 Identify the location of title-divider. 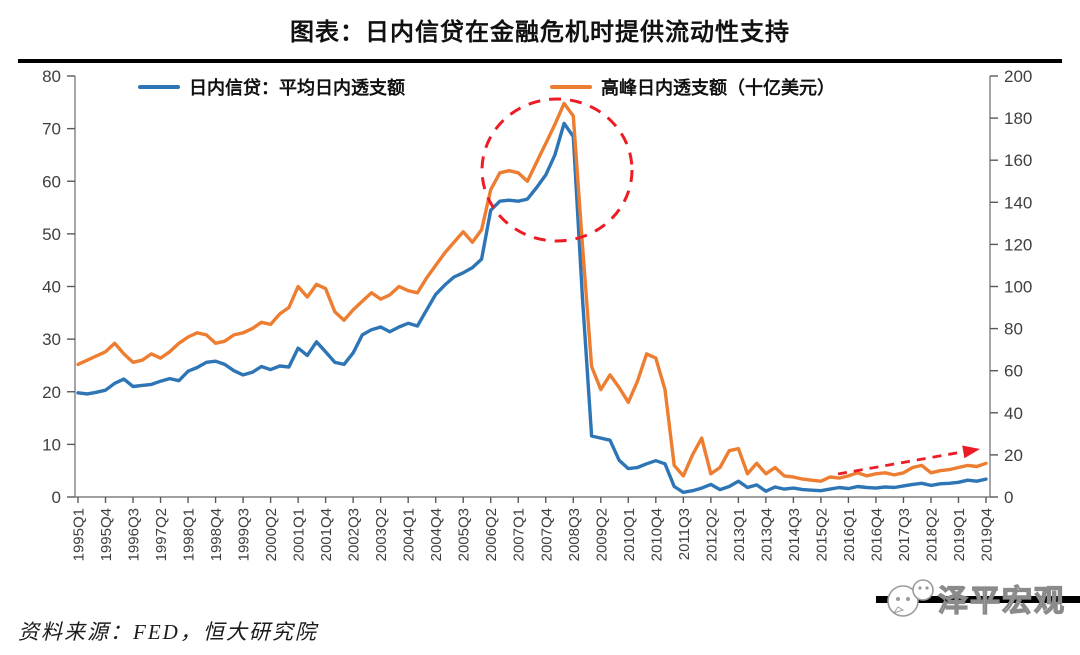
(540, 61).